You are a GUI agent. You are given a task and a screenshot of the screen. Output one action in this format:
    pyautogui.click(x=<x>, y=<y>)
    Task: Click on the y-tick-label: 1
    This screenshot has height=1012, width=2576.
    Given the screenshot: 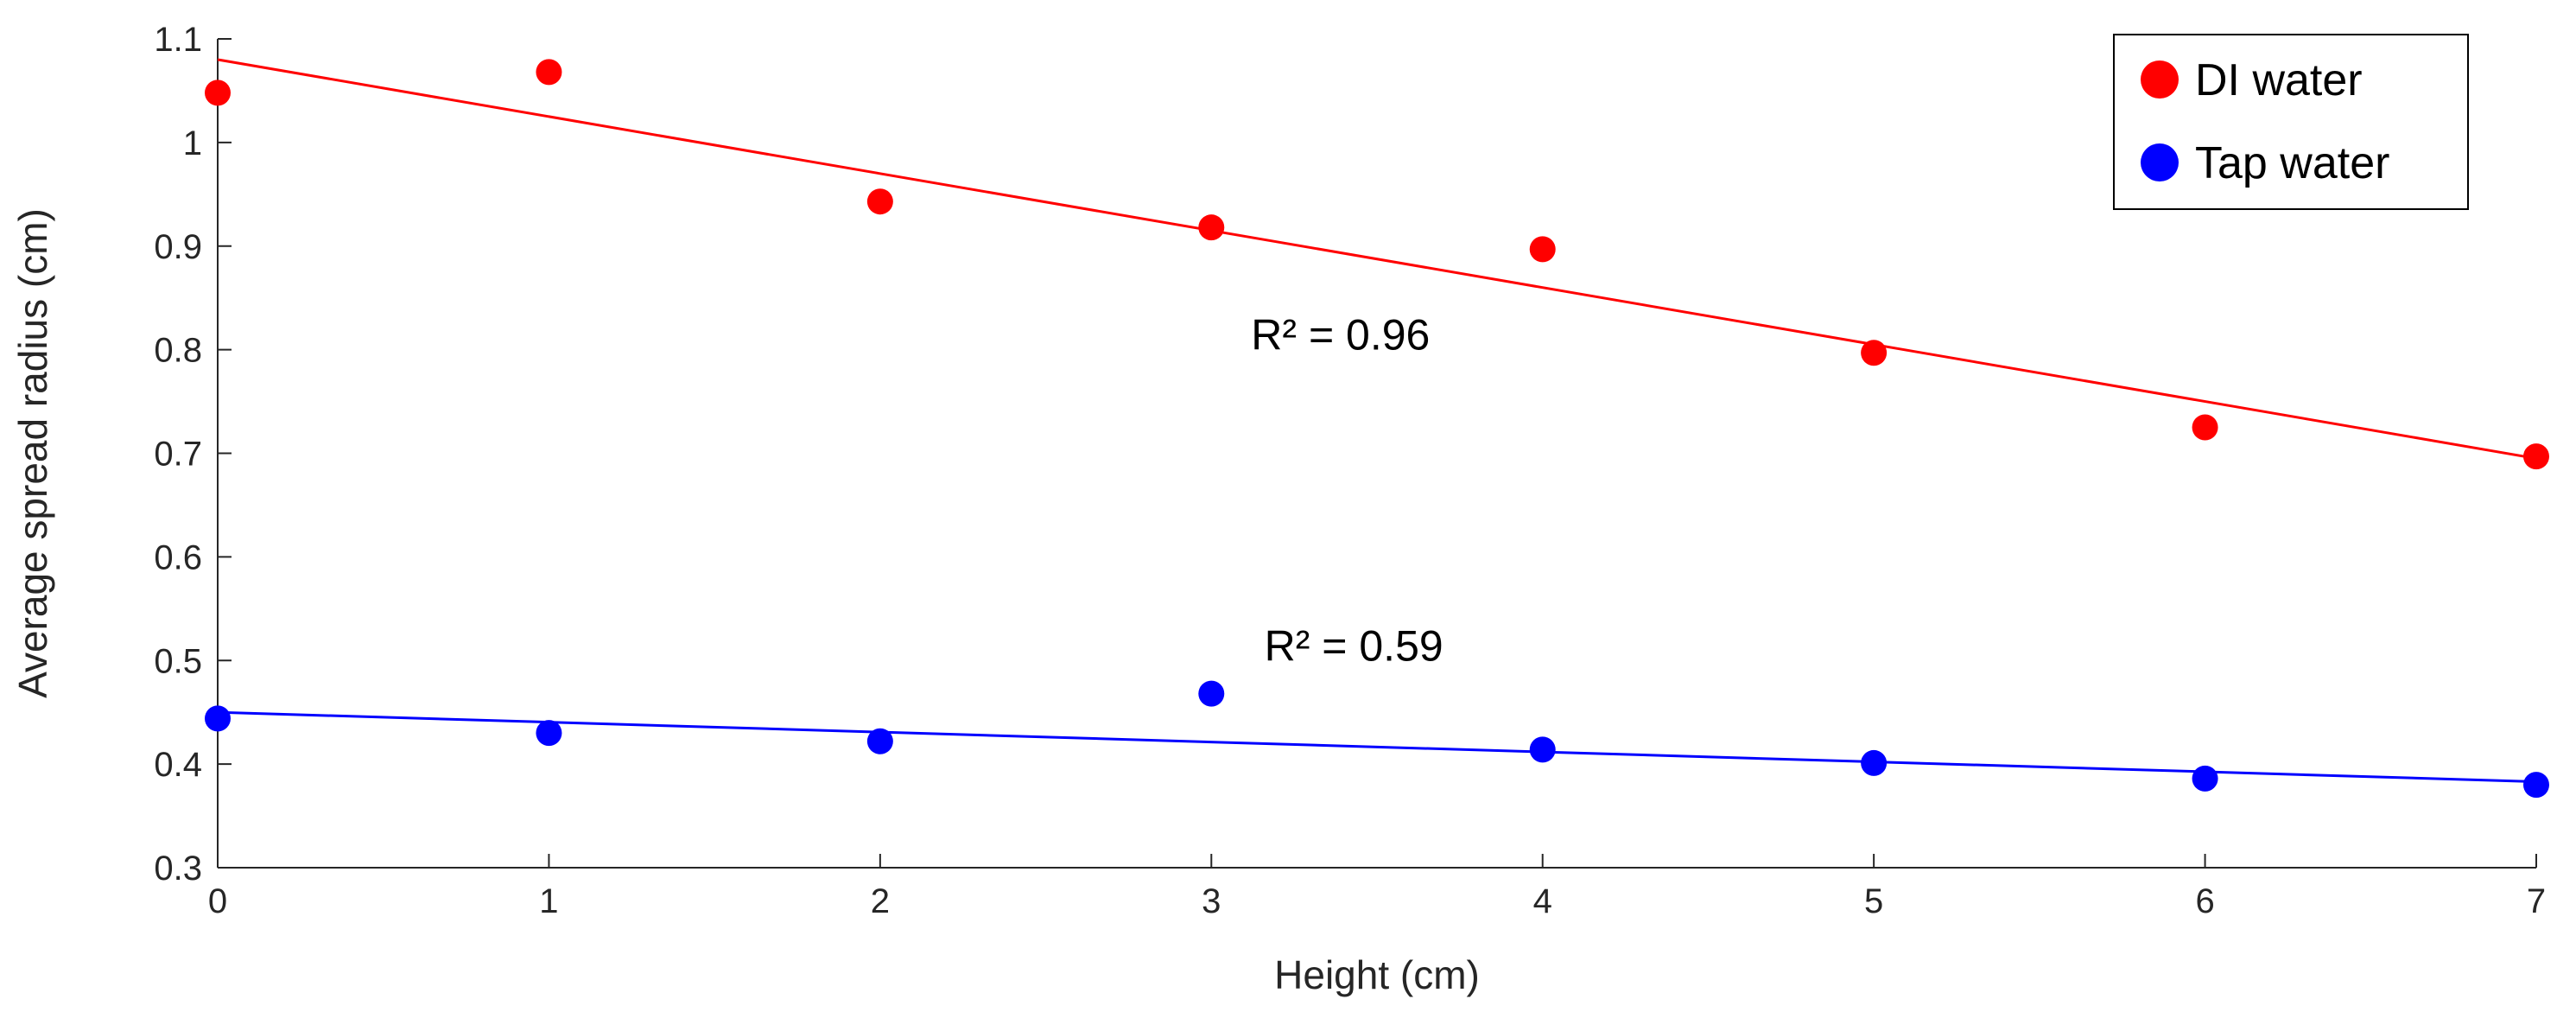 What is the action you would take?
    pyautogui.click(x=192, y=143)
    